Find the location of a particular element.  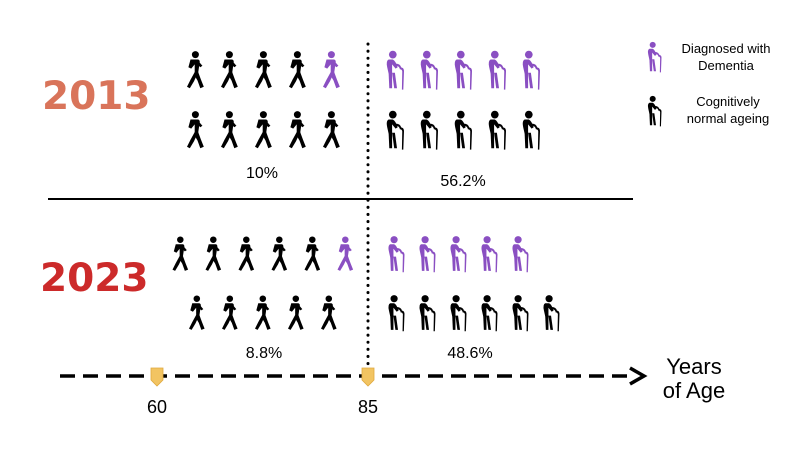

percentage-label: 10% is located at coordinates (262, 173).